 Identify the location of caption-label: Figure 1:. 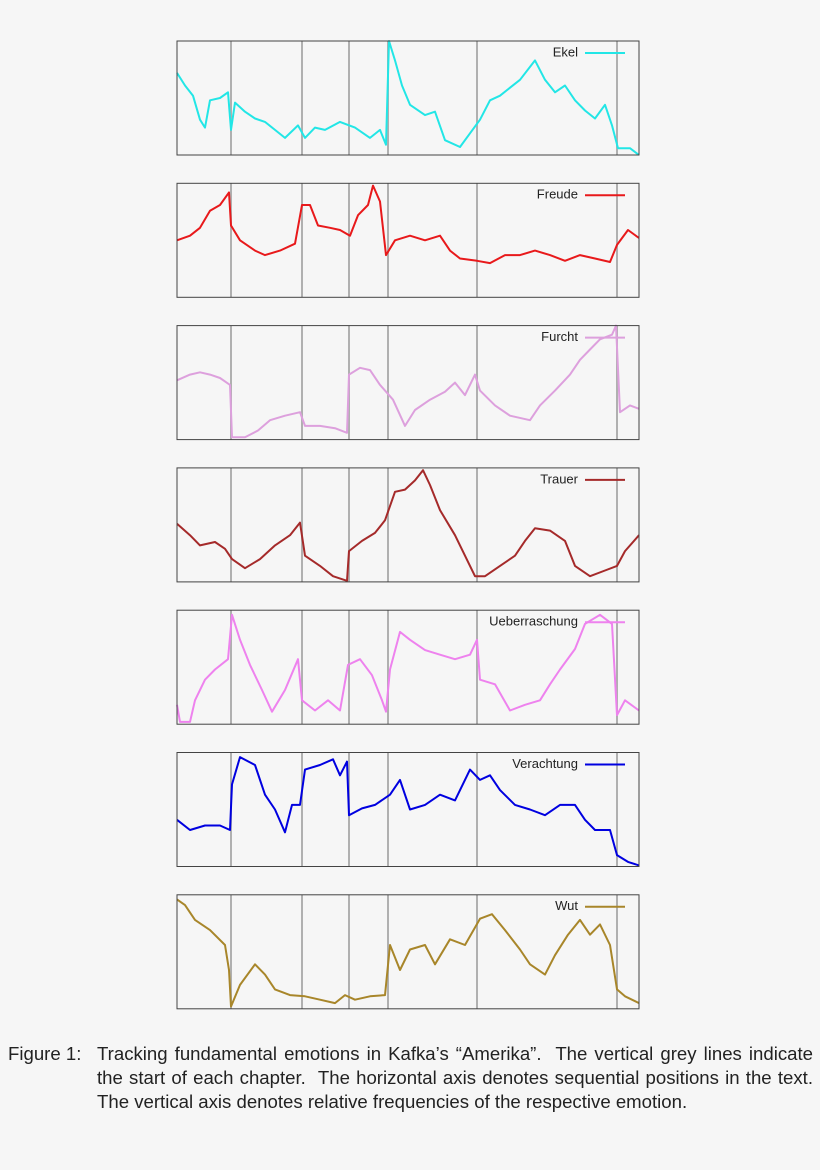
(45, 1053).